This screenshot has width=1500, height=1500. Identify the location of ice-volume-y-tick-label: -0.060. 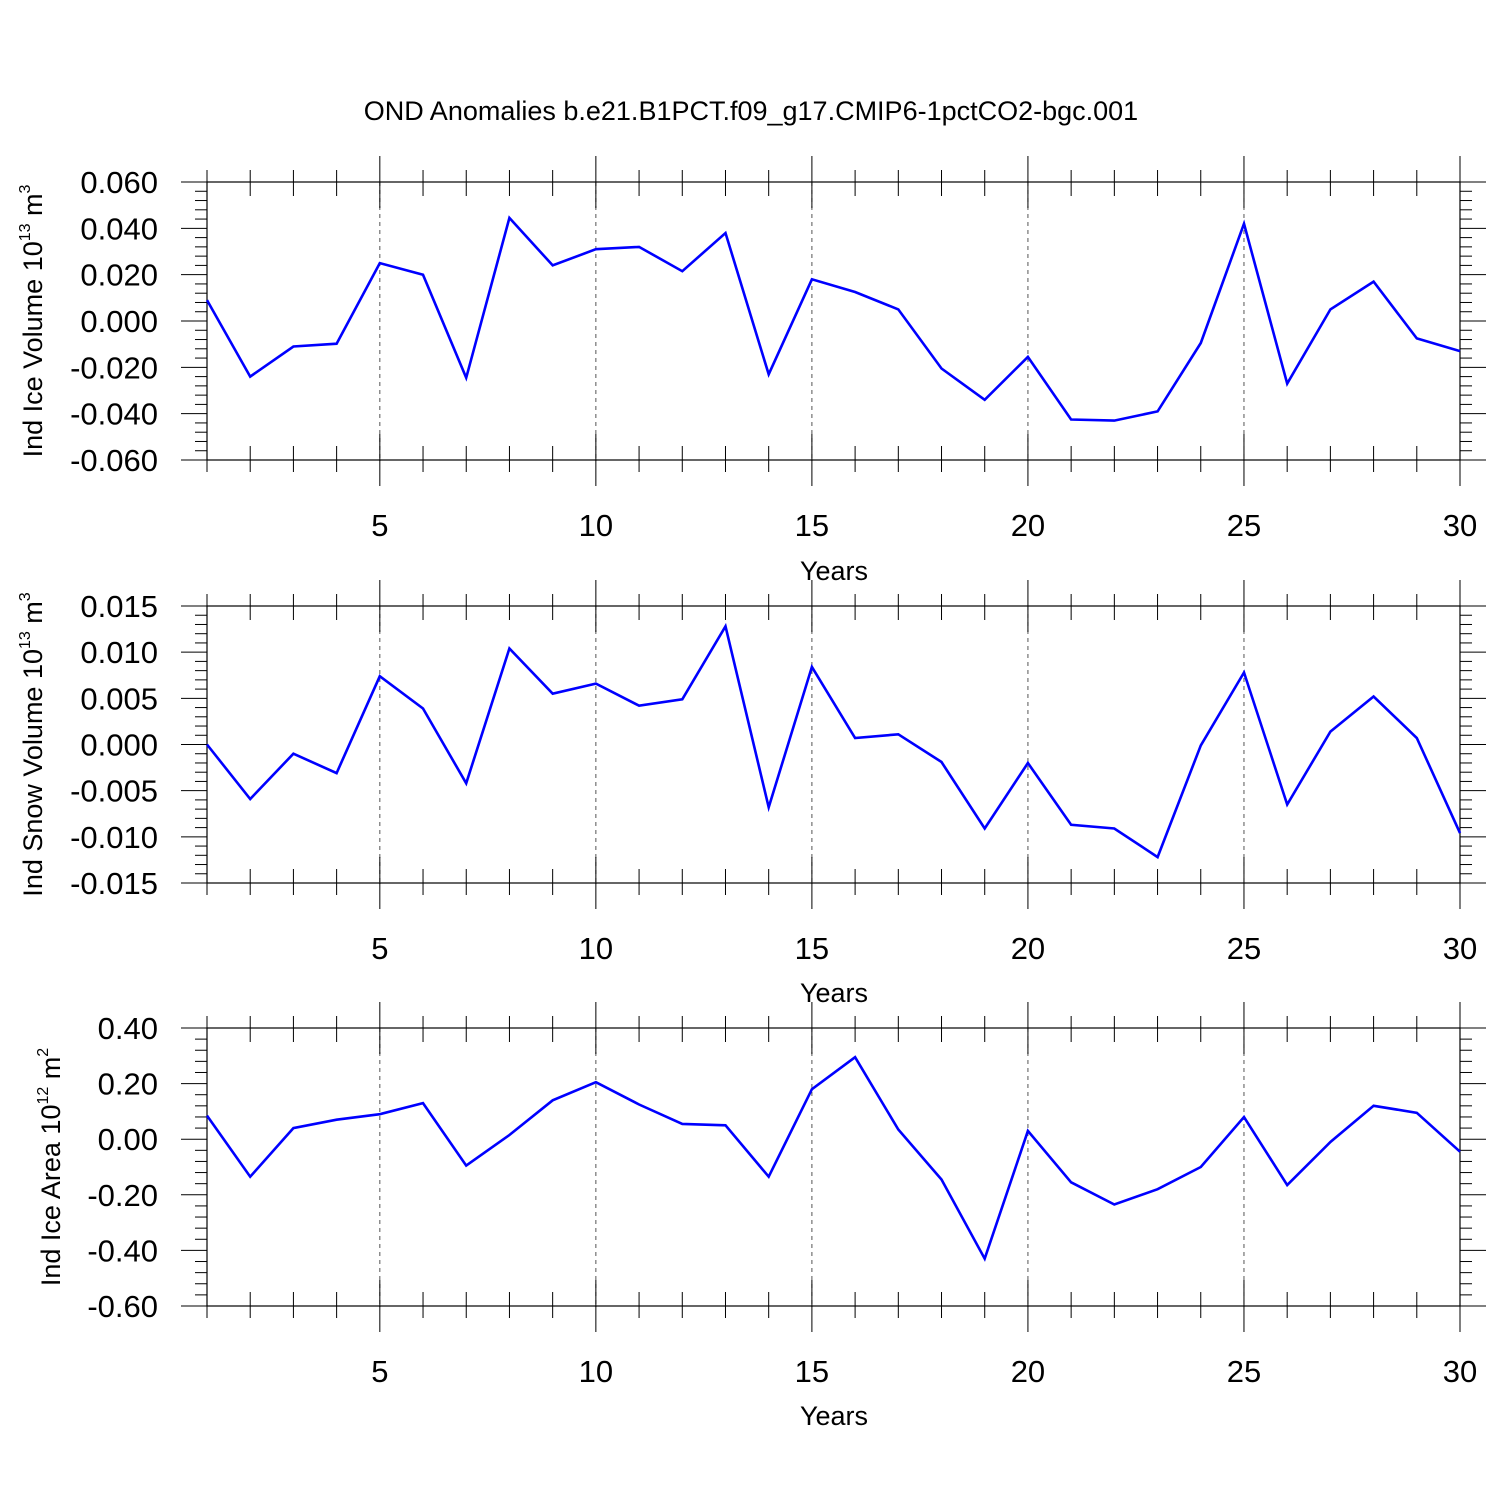
(114, 460).